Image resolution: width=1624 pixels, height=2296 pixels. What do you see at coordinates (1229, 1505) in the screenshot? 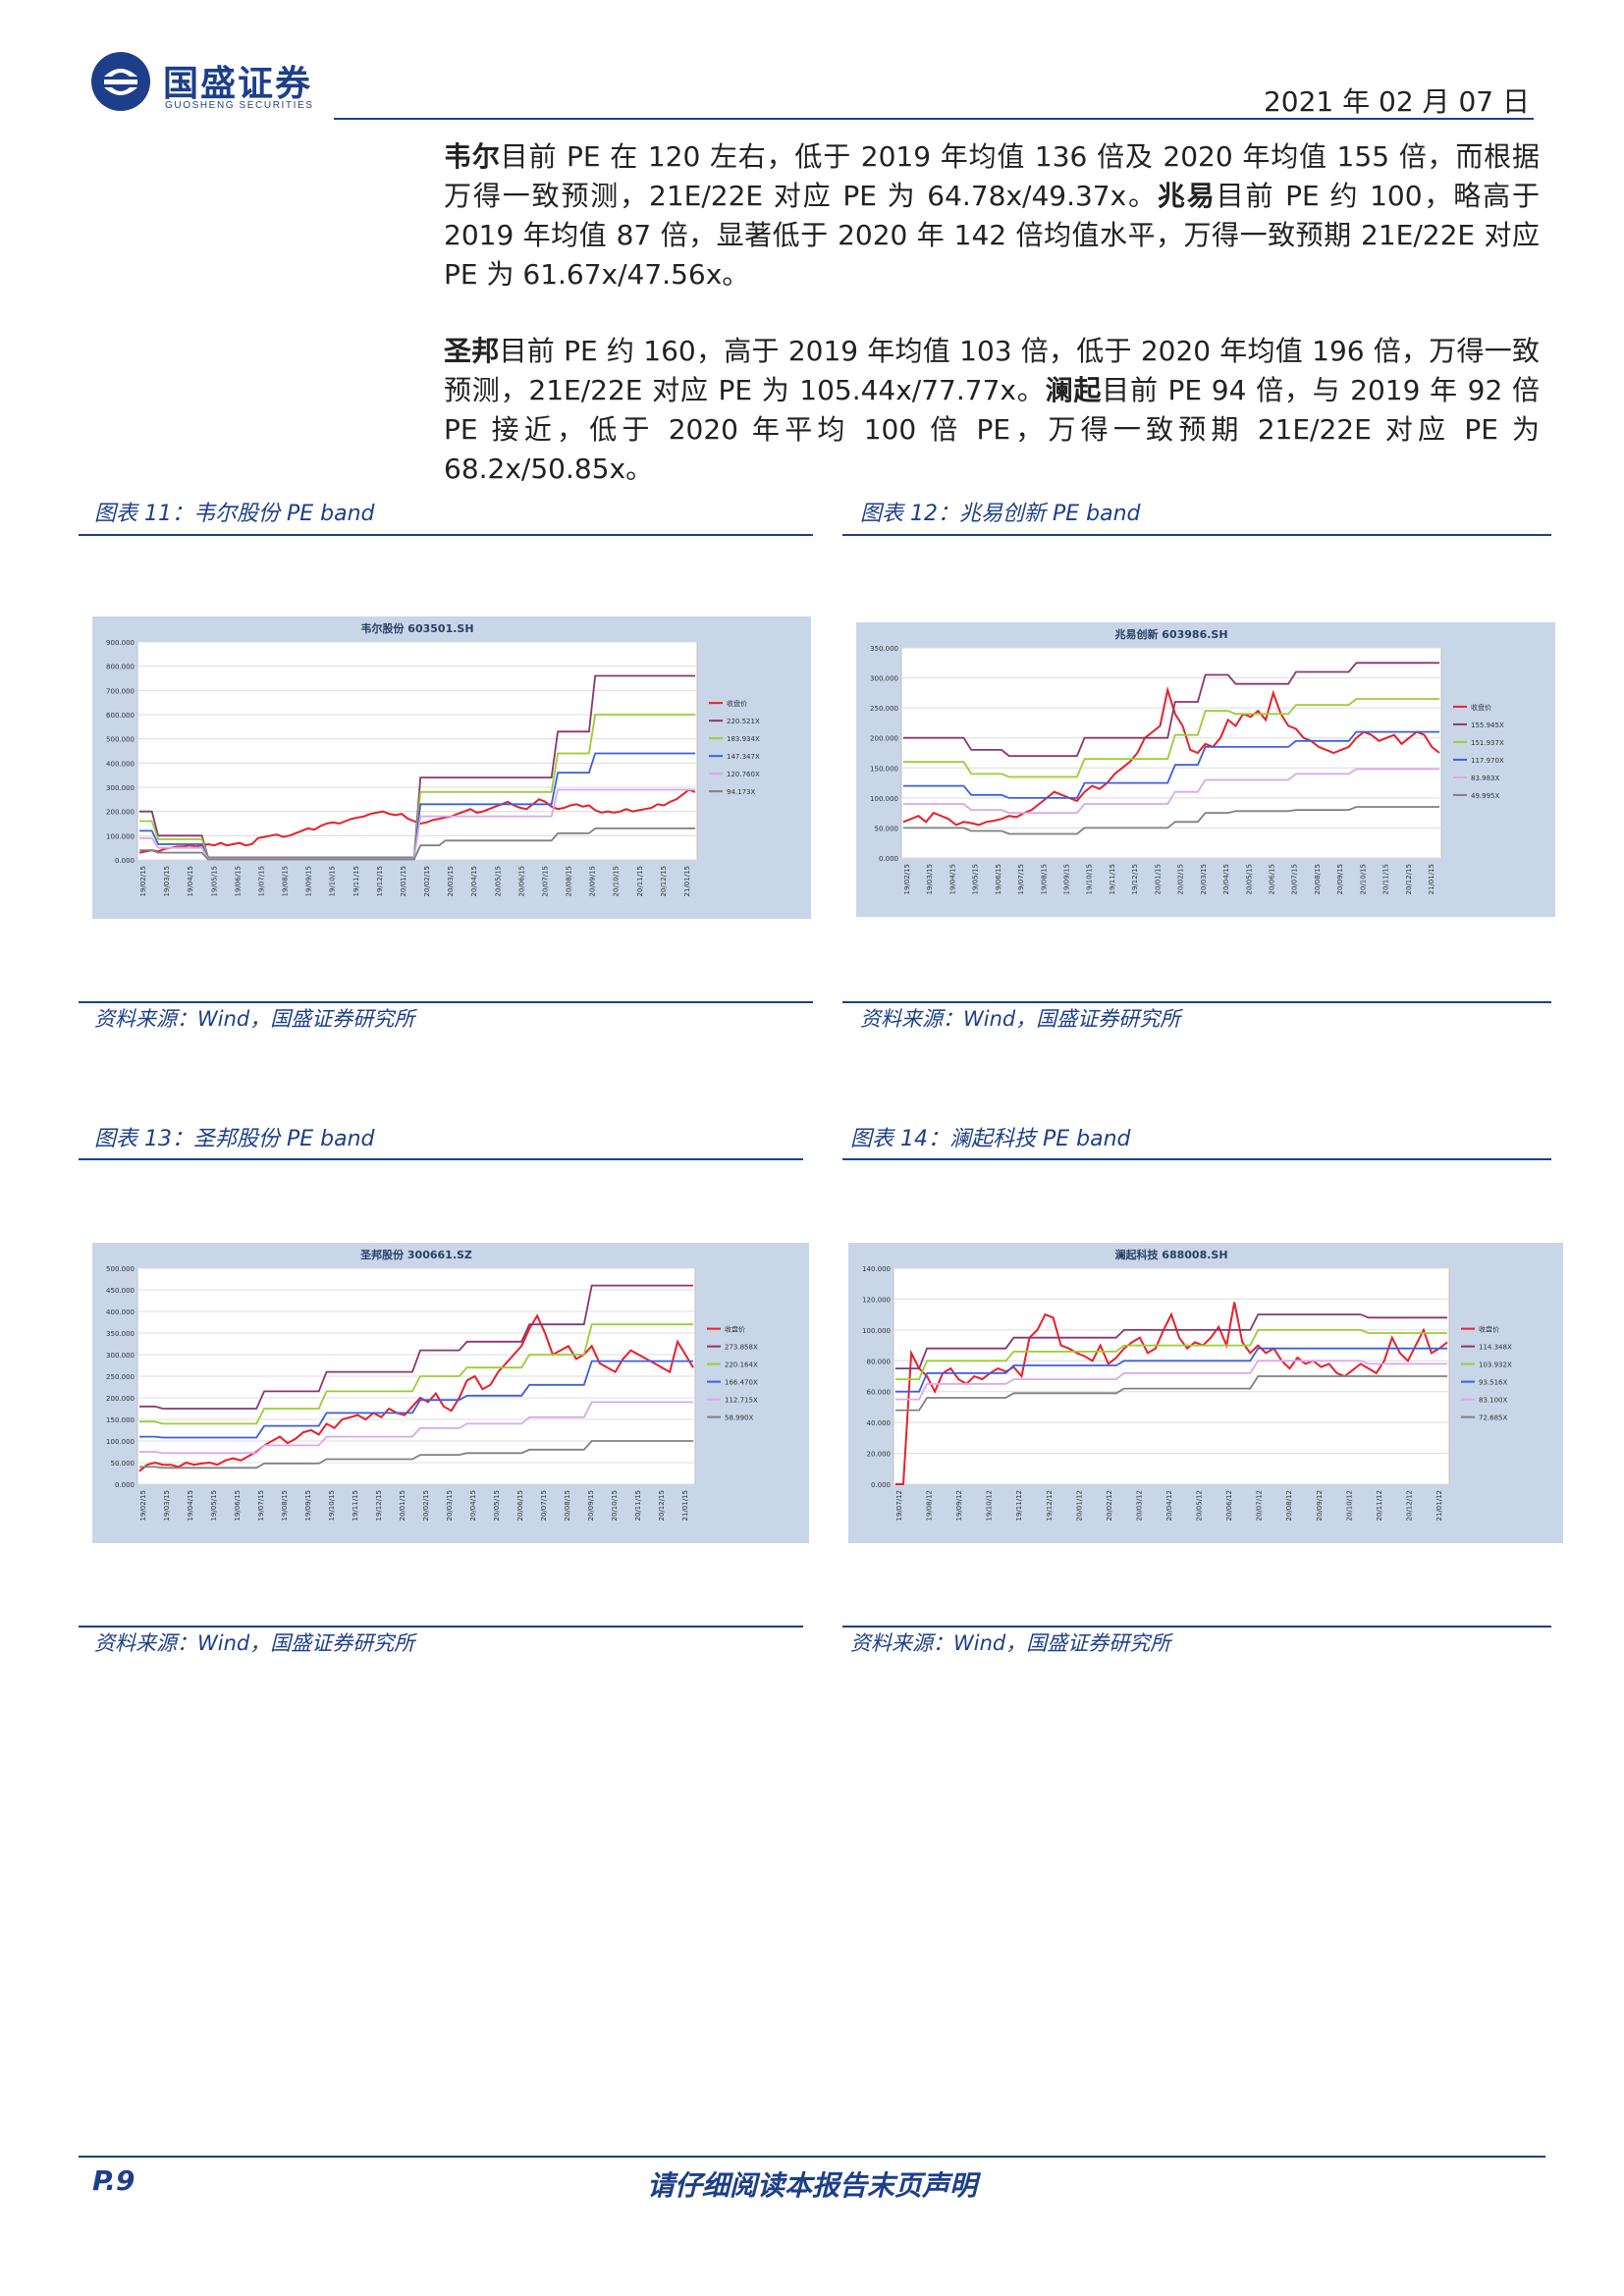
I see `x-tick-label: 20/06/12` at bounding box center [1229, 1505].